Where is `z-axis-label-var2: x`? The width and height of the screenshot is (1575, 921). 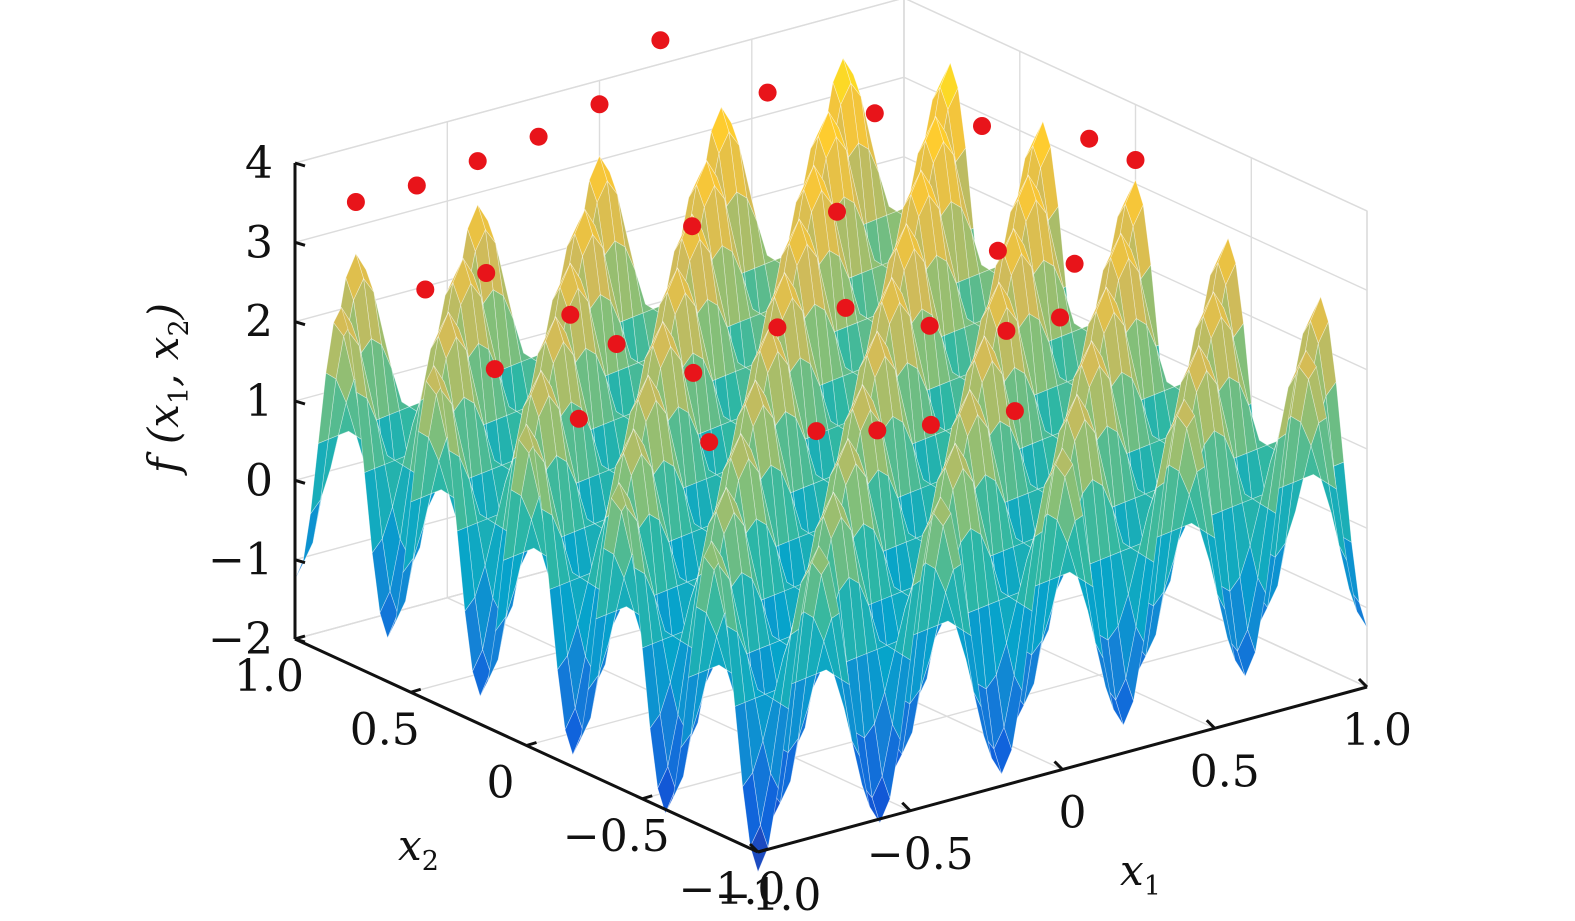 z-axis-label-var2: x is located at coordinates (163, 348).